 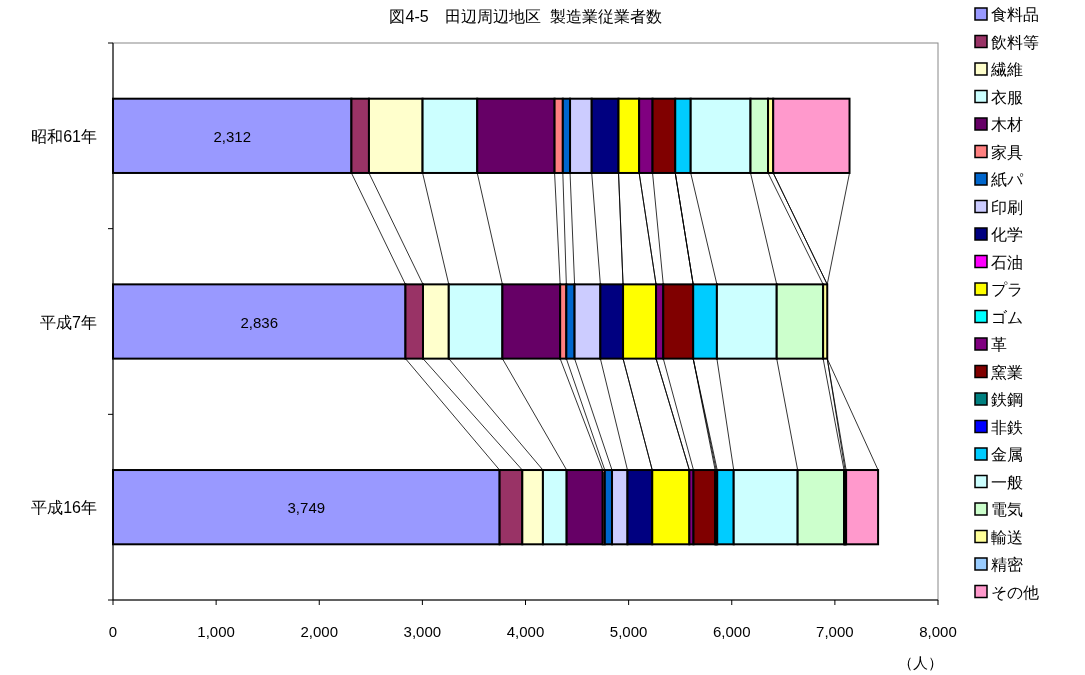 What do you see at coordinates (64, 136) in the screenshot?
I see `y-tick-label: 昭和61年` at bounding box center [64, 136].